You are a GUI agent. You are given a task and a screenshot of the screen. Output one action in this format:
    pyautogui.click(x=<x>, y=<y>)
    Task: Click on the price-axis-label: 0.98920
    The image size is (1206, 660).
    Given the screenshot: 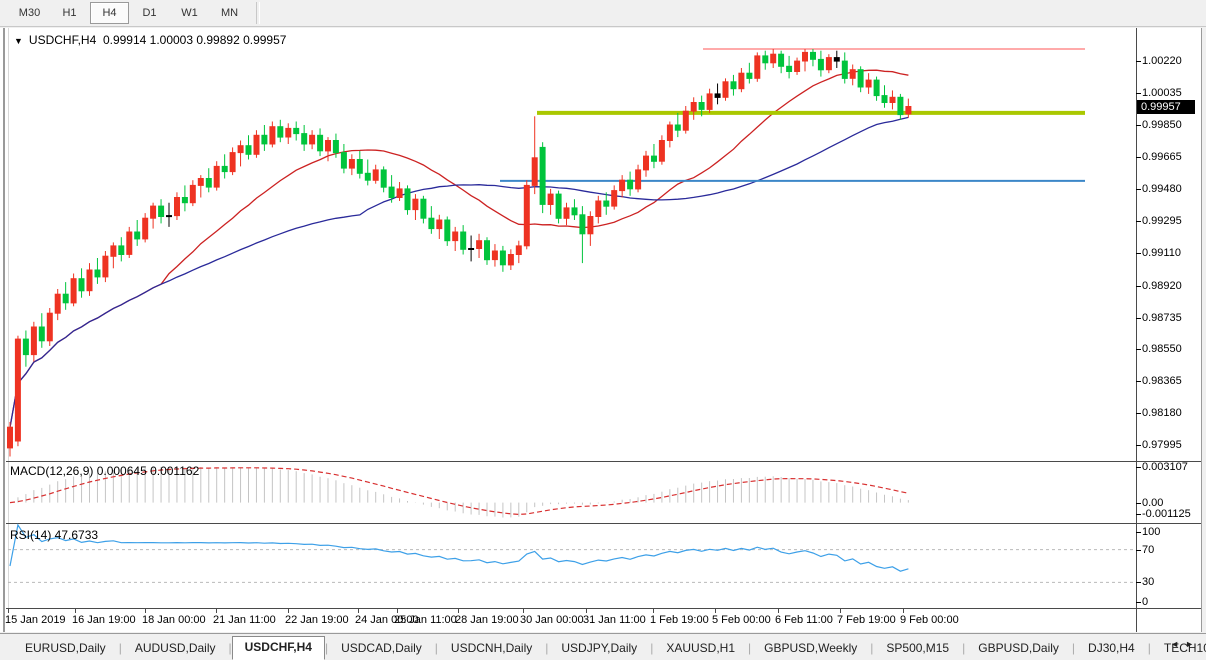 What is the action you would take?
    pyautogui.click(x=1162, y=286)
    